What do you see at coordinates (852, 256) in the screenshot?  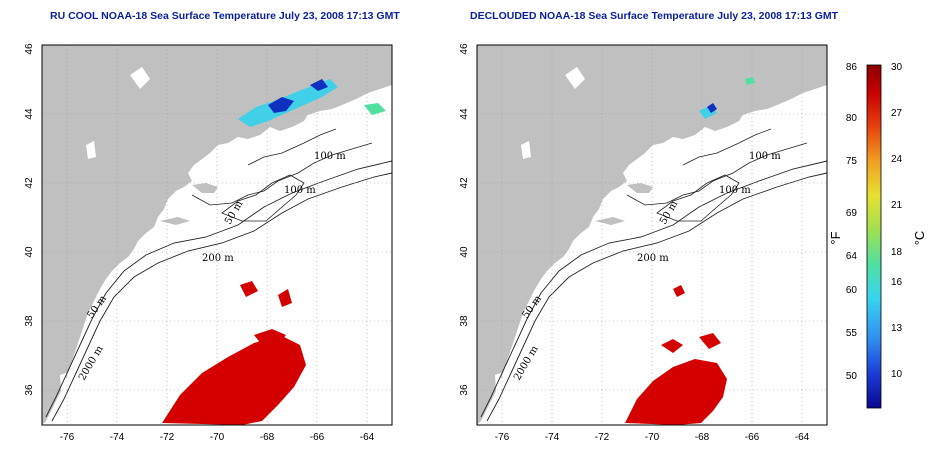 I see `fahrenheit-tick: 64` at bounding box center [852, 256].